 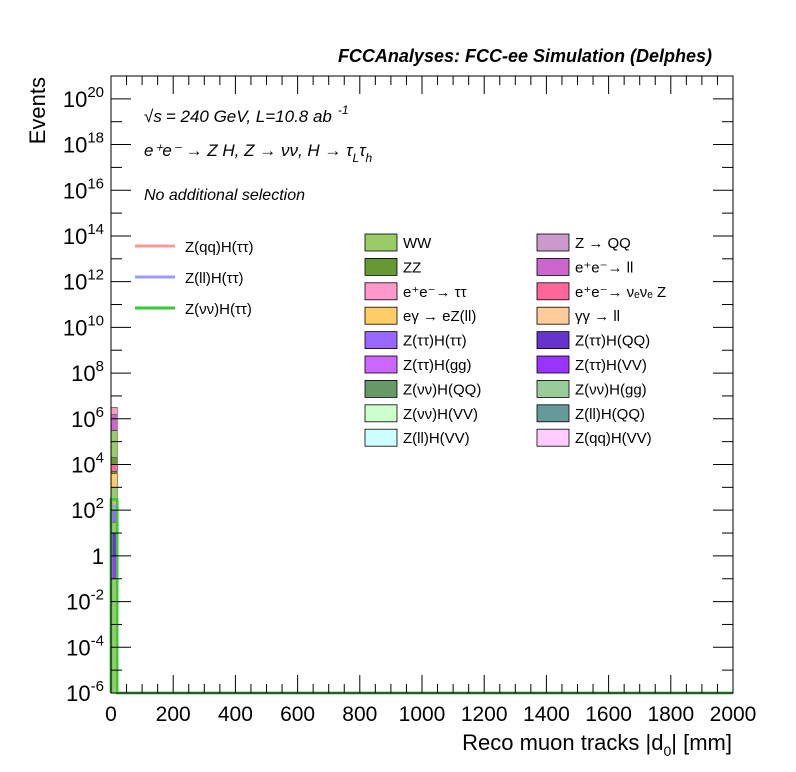 What do you see at coordinates (85, 692) in the screenshot?
I see `y-tick-label: 10⁻⁶` at bounding box center [85, 692].